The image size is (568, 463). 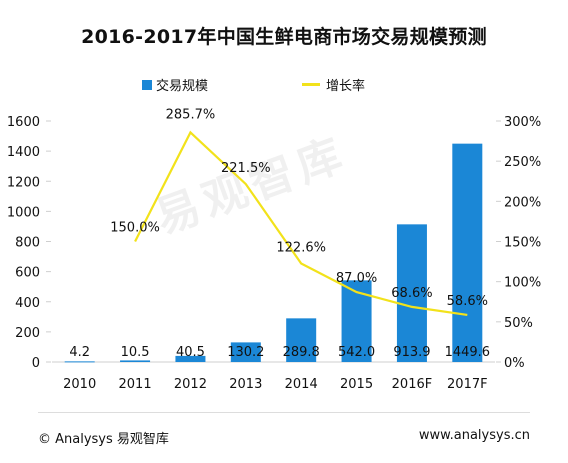 What do you see at coordinates (301, 248) in the screenshot?
I see `growth-value-label: 122.6%` at bounding box center [301, 248].